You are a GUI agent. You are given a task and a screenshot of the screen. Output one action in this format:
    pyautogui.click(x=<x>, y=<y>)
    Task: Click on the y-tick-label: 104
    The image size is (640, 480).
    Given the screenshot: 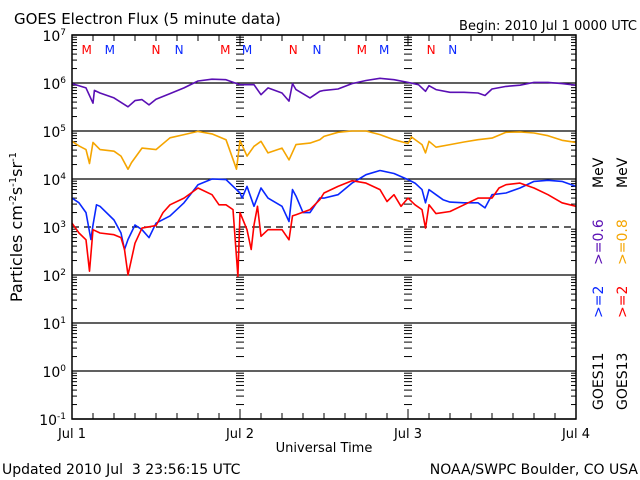 What is the action you would take?
    pyautogui.click(x=54, y=180)
    